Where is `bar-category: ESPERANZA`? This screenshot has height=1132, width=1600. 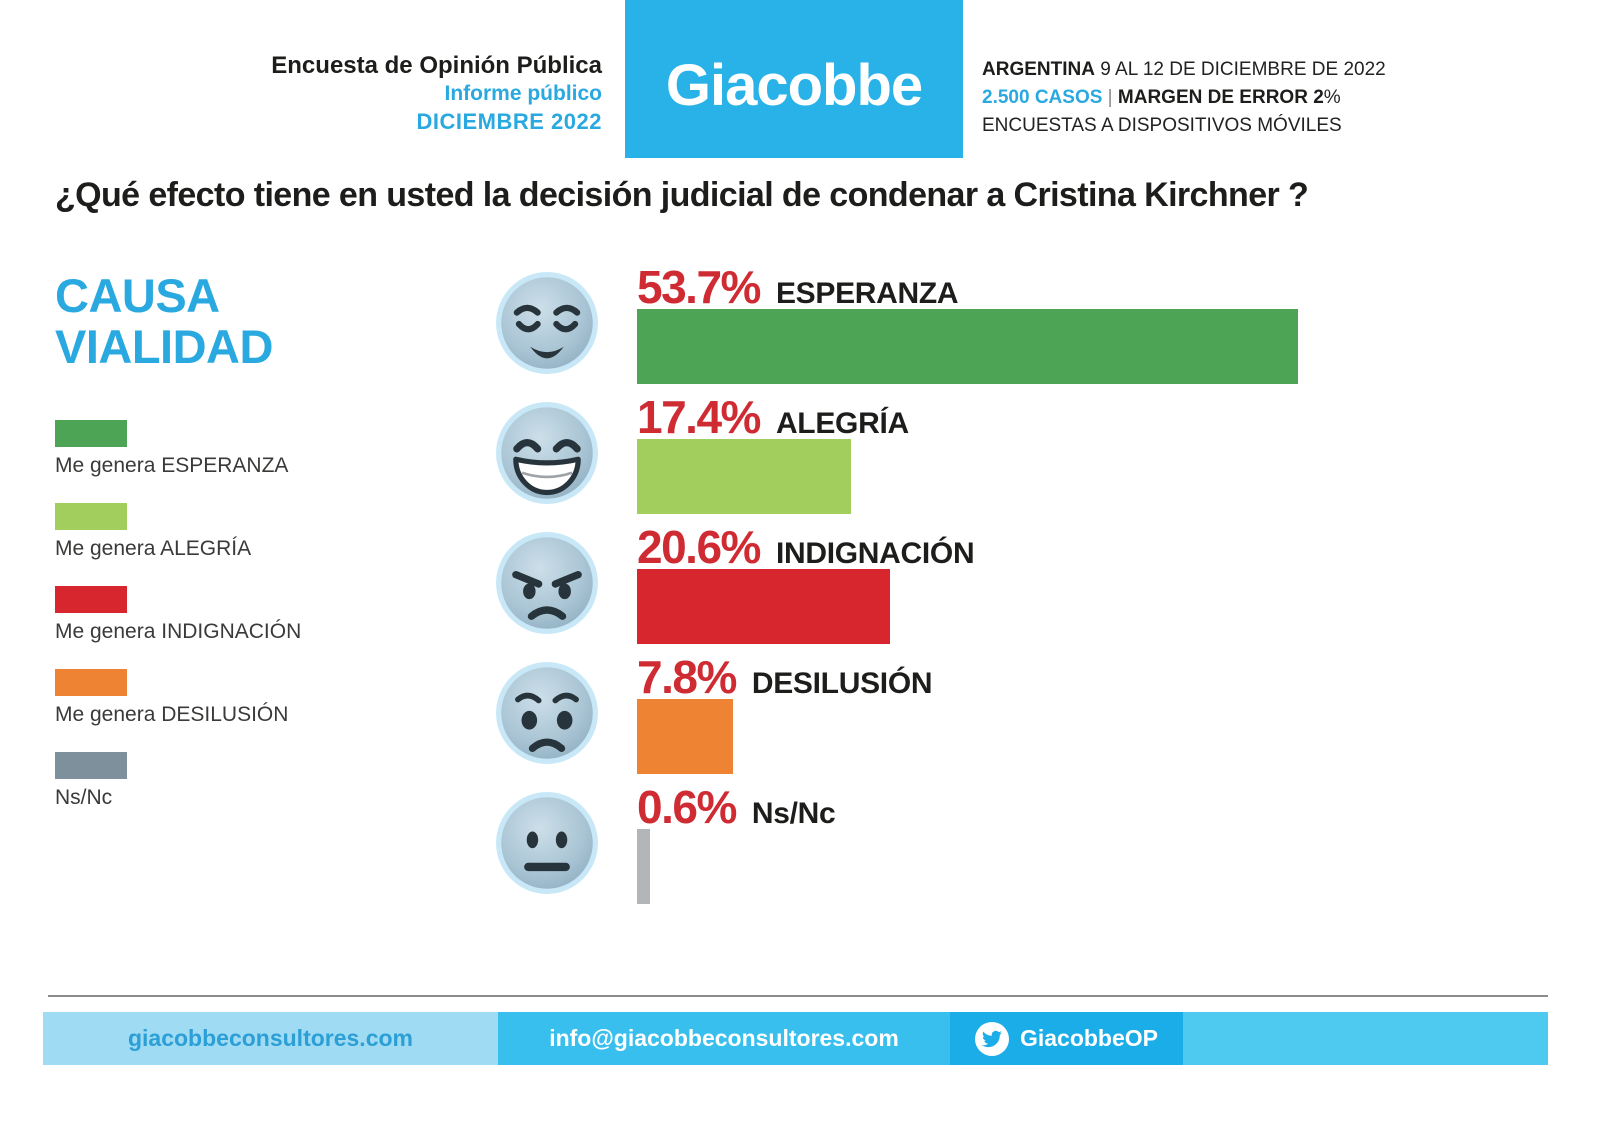 bar-category: ESPERANZA is located at coordinates (867, 293).